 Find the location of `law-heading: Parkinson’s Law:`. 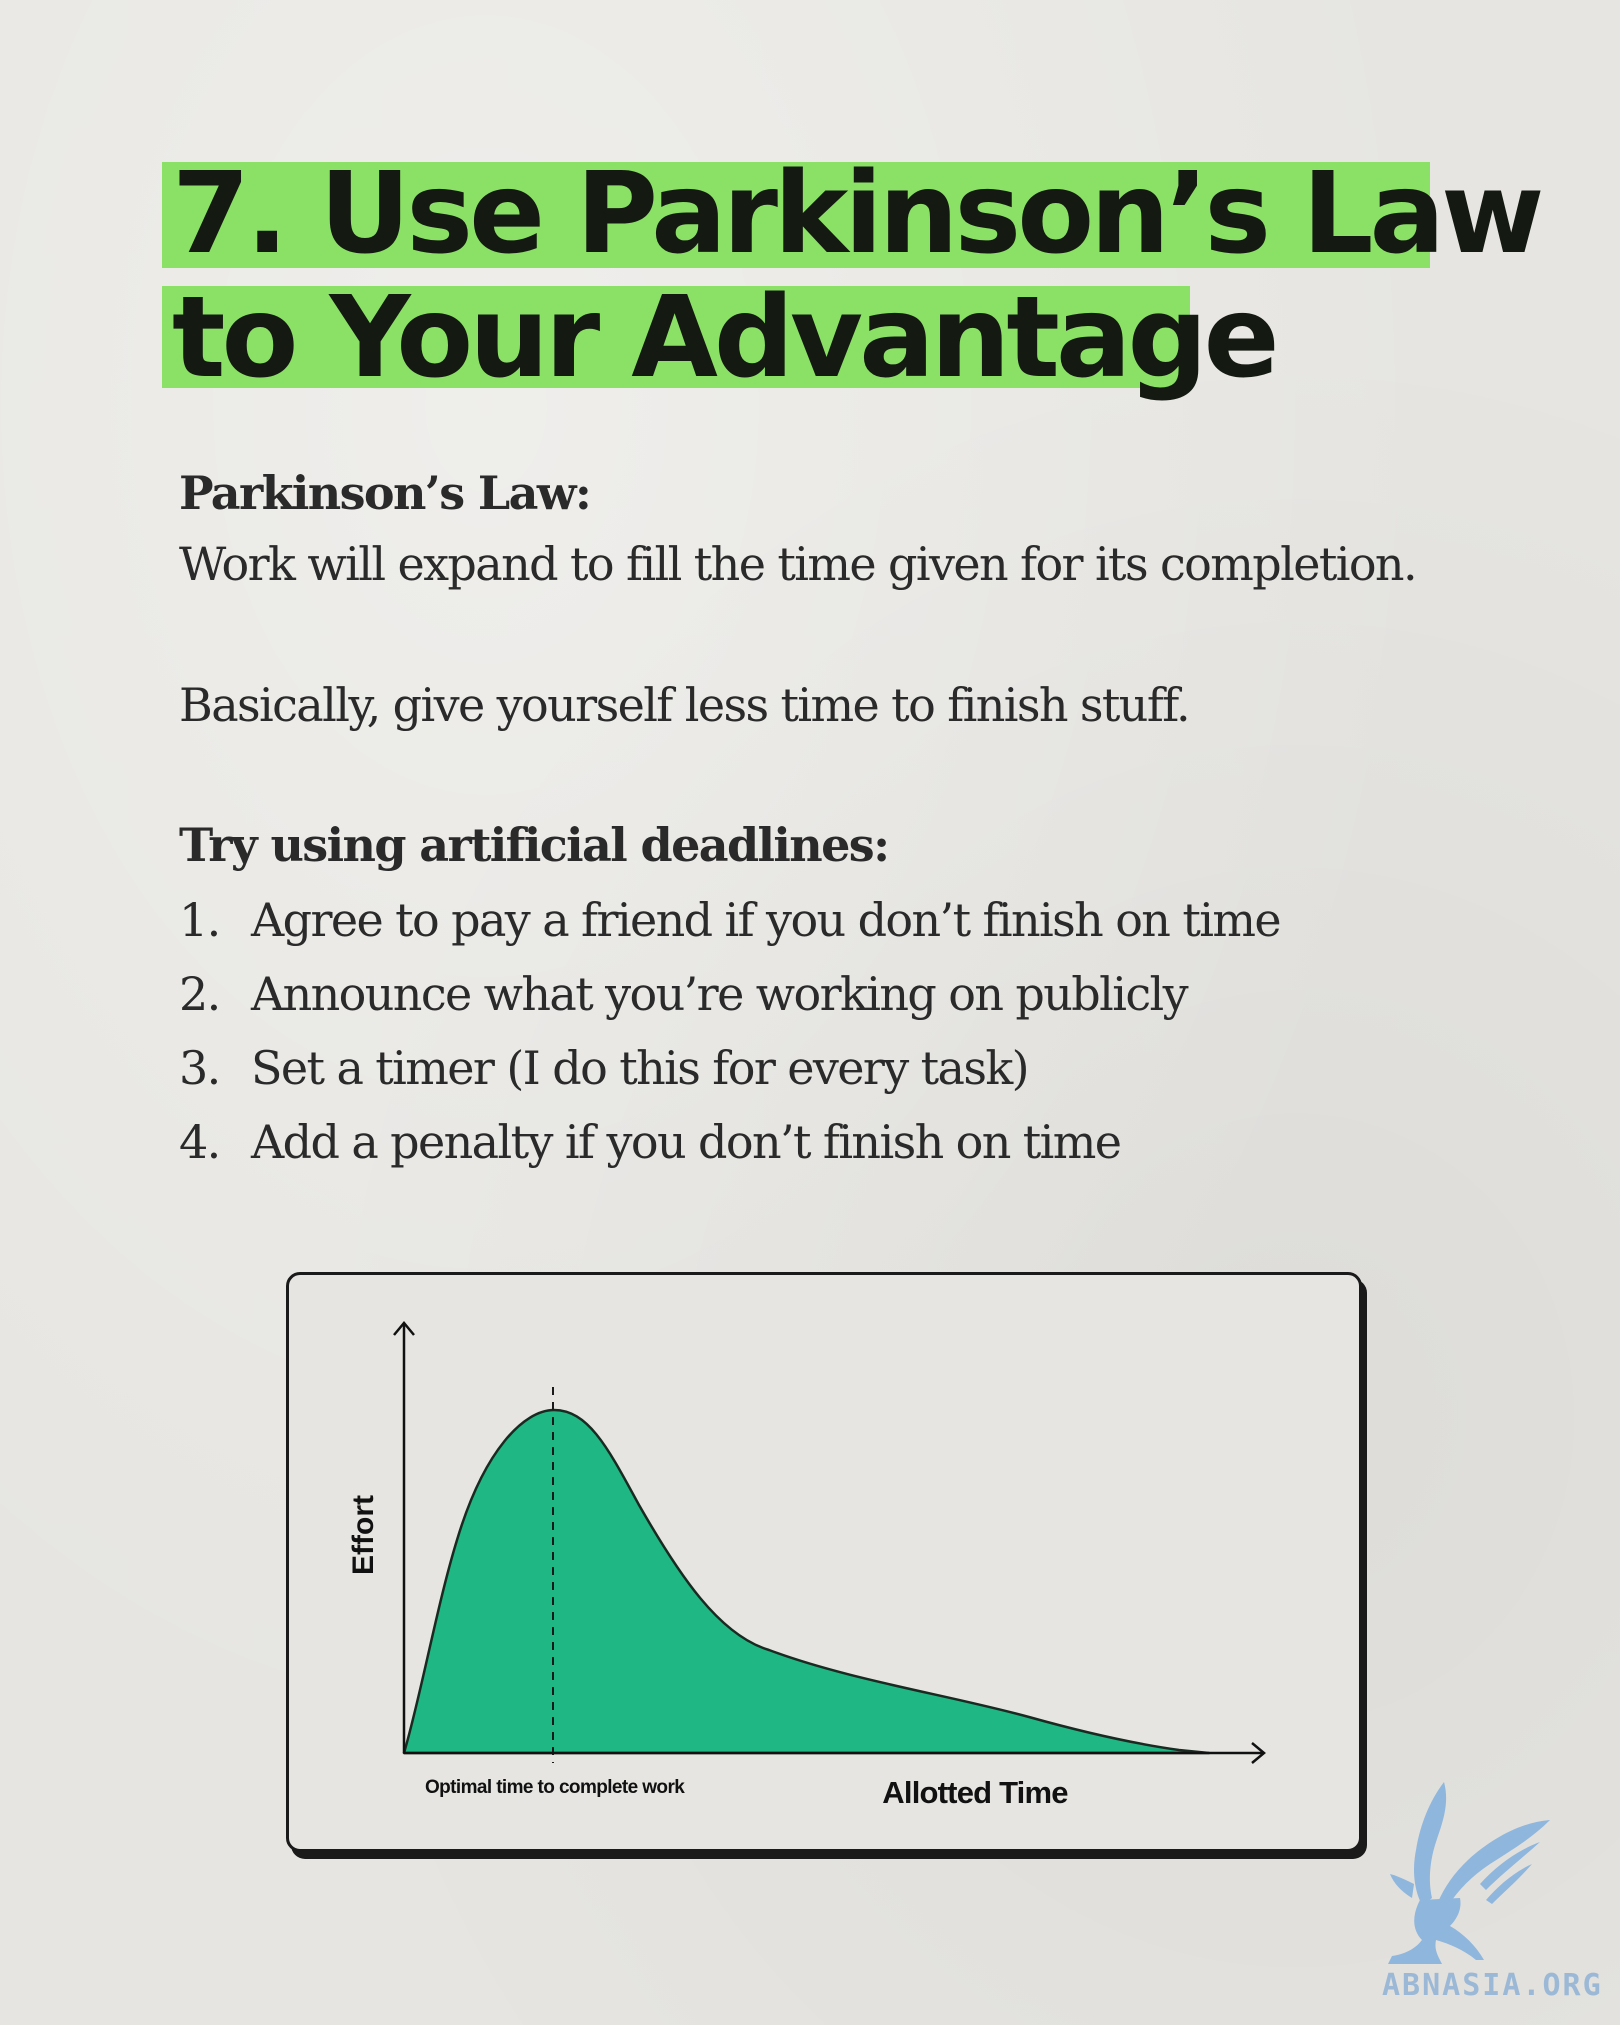

law-heading: Parkinson’s Law: is located at coordinates (385, 493).